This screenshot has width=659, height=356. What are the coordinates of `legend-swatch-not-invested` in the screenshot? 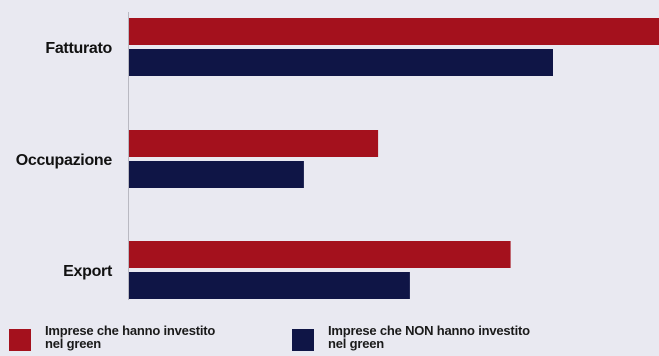 It's located at (303, 340).